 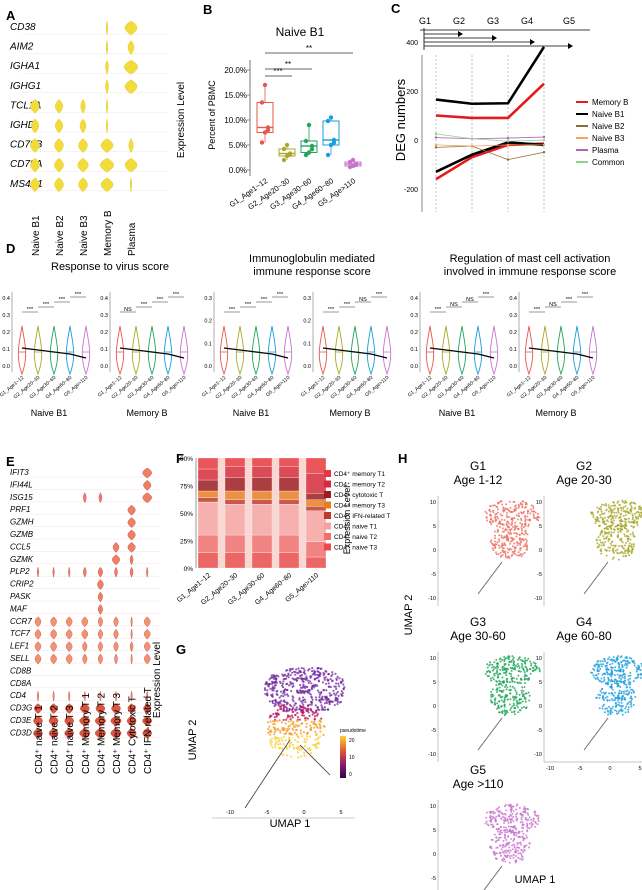 What do you see at coordinates (11, 15) in the screenshot?
I see `panel-a-label: A` at bounding box center [11, 15].